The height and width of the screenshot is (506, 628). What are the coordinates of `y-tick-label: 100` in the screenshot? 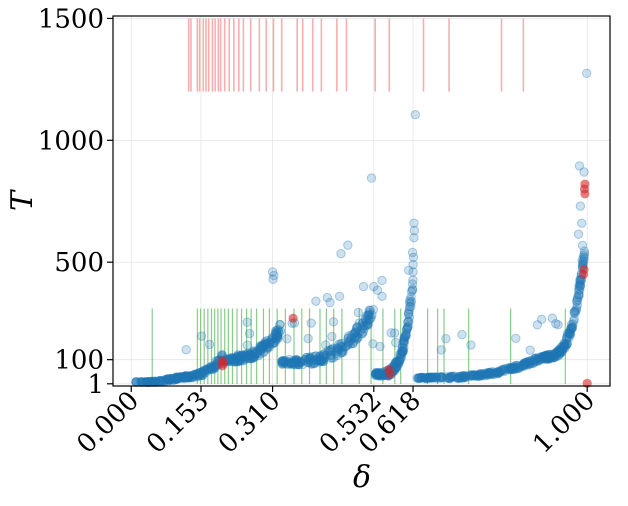 It's located at (79, 361).